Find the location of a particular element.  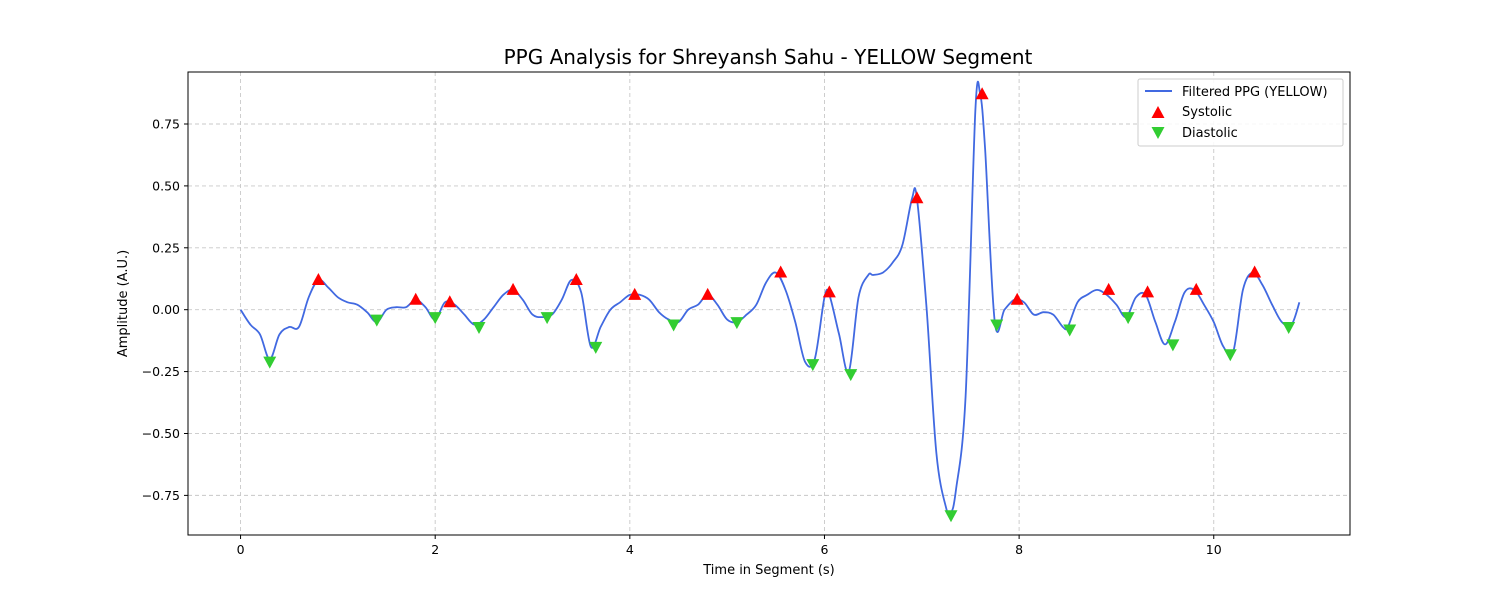

y-tick-label: 0.00 is located at coordinates (166, 309).